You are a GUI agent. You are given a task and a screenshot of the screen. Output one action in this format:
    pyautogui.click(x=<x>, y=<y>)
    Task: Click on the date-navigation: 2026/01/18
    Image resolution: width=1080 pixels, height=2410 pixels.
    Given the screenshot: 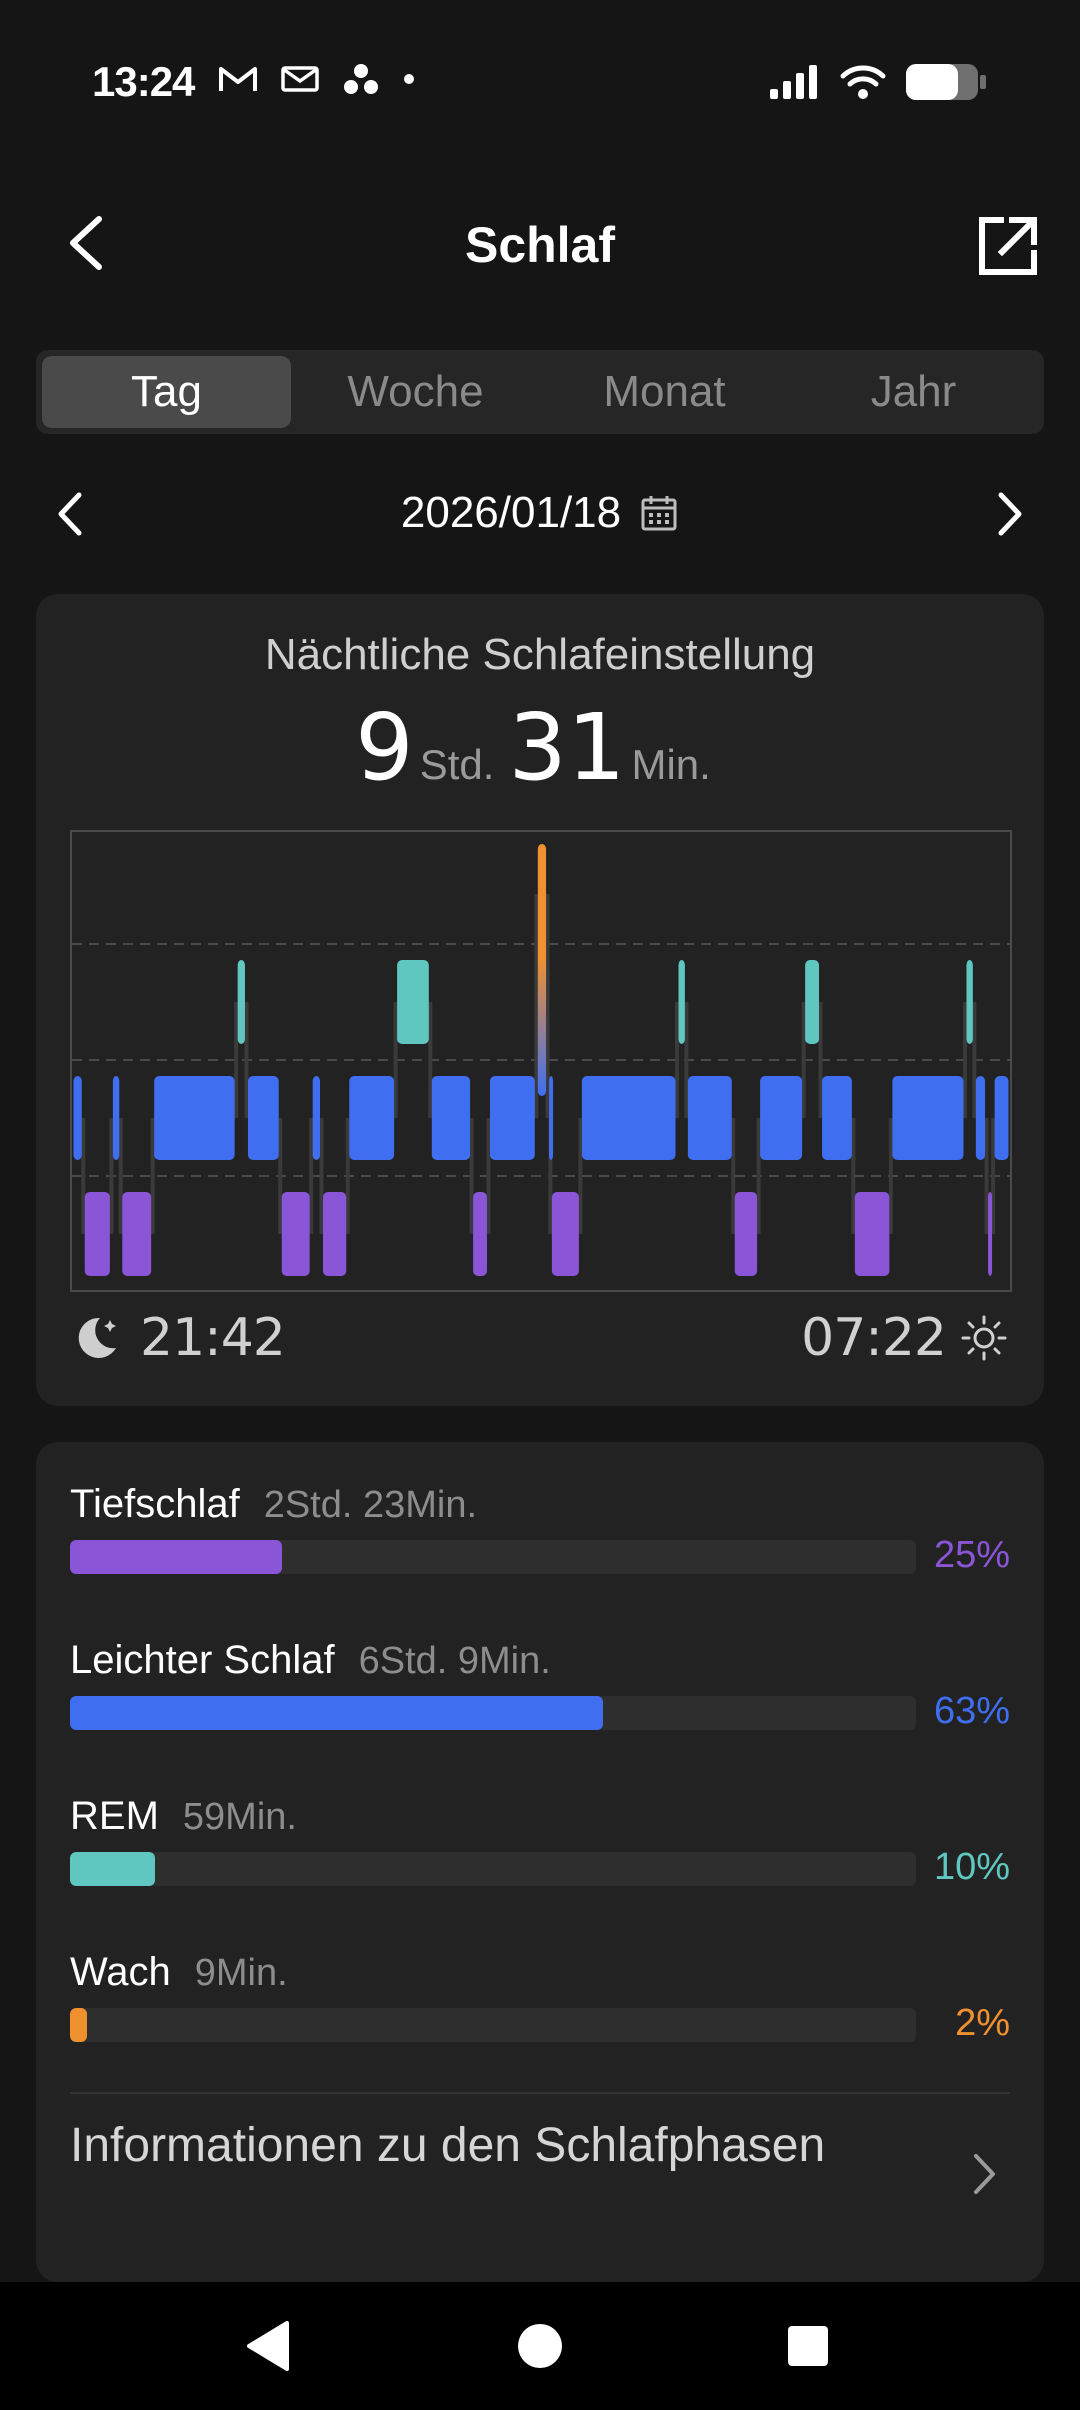 What is the action you would take?
    pyautogui.click(x=540, y=515)
    